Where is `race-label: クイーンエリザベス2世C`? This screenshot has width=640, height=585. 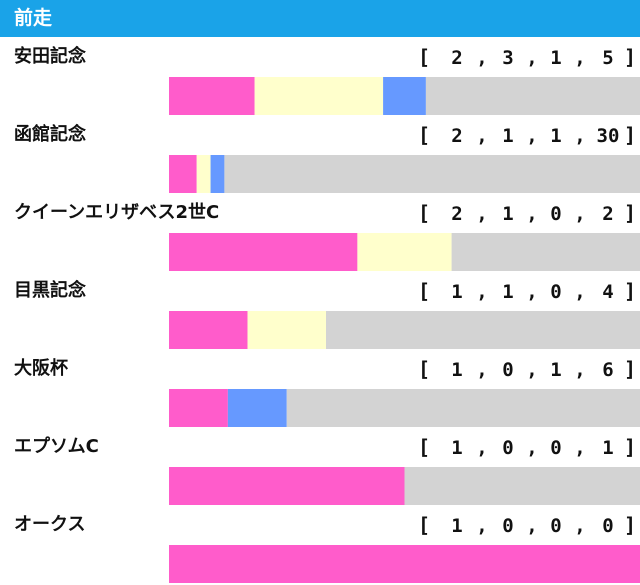
race-label: クイーンエリザベス2世C is located at coordinates (116, 212).